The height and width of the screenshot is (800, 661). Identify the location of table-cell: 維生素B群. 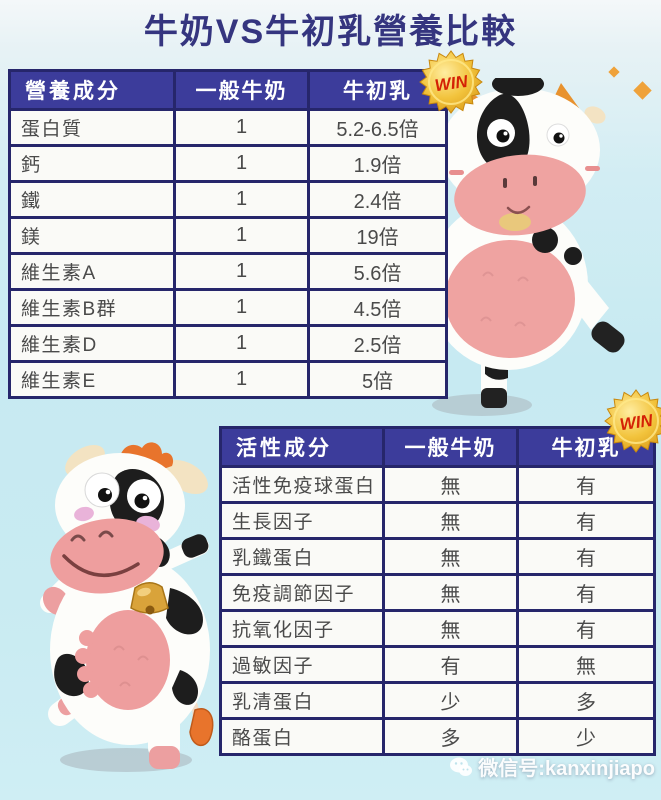
(92, 307).